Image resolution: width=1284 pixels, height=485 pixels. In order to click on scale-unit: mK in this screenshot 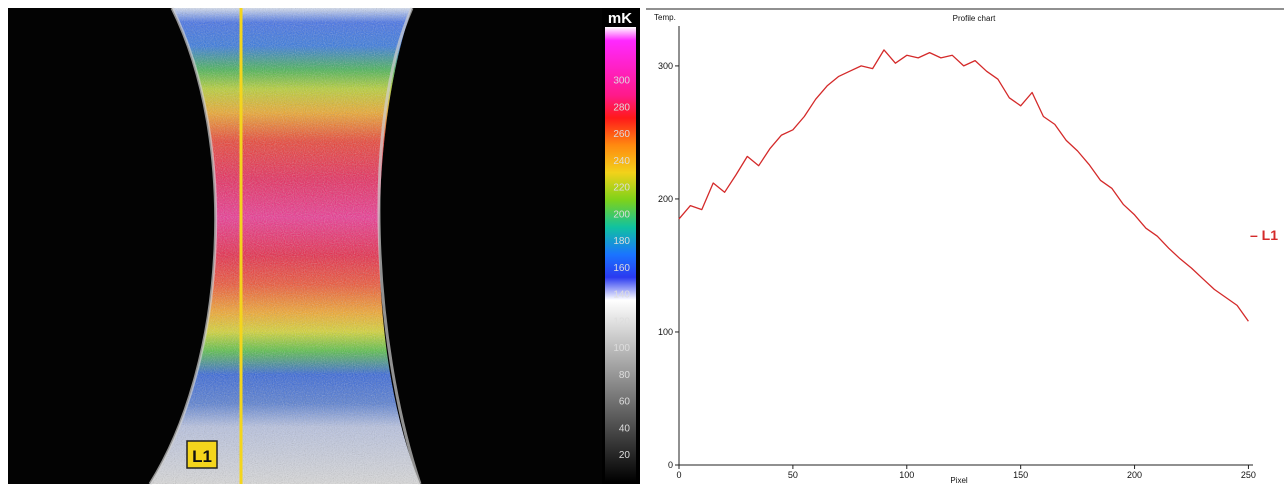, I will do `click(620, 18)`.